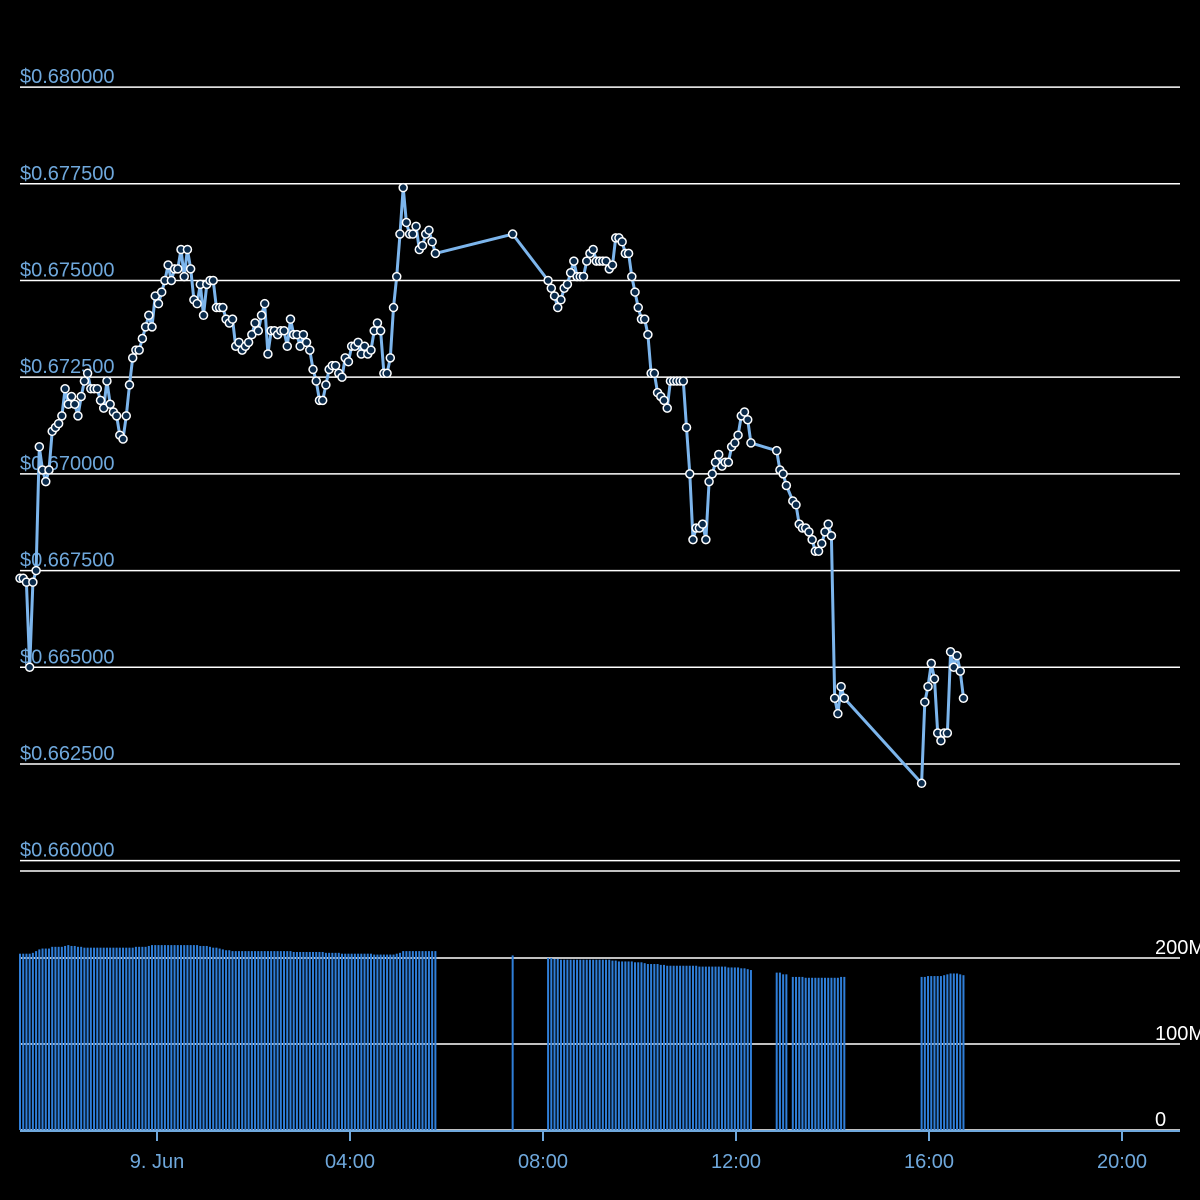 Image resolution: width=1200 pixels, height=1200 pixels. I want to click on price-tick-label: $0.660000, so click(67, 851).